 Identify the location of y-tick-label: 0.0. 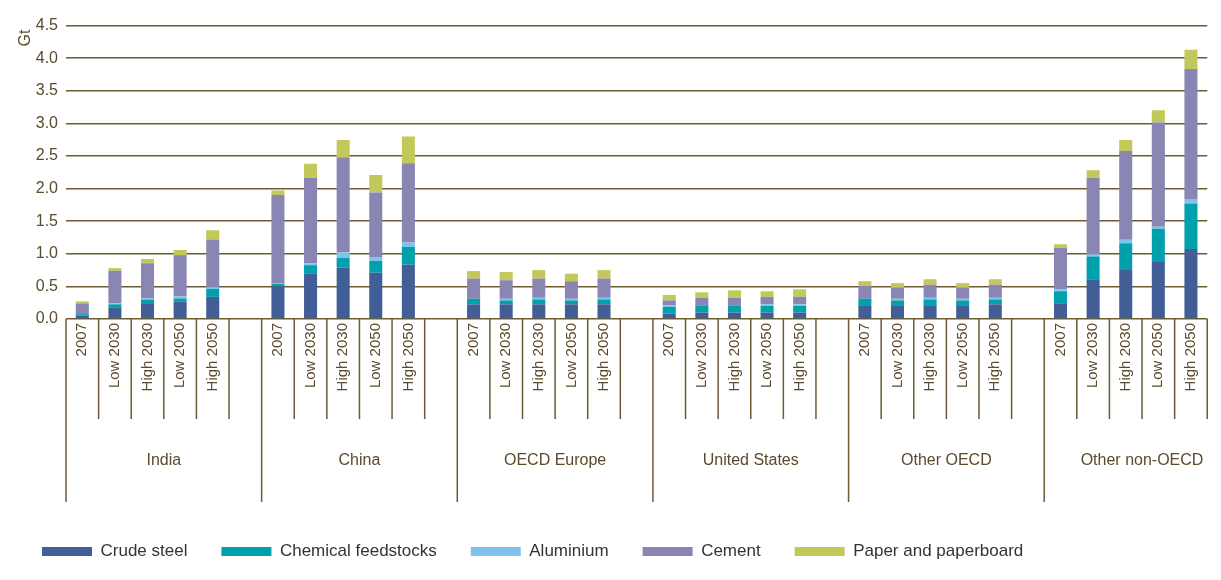
(47, 318).